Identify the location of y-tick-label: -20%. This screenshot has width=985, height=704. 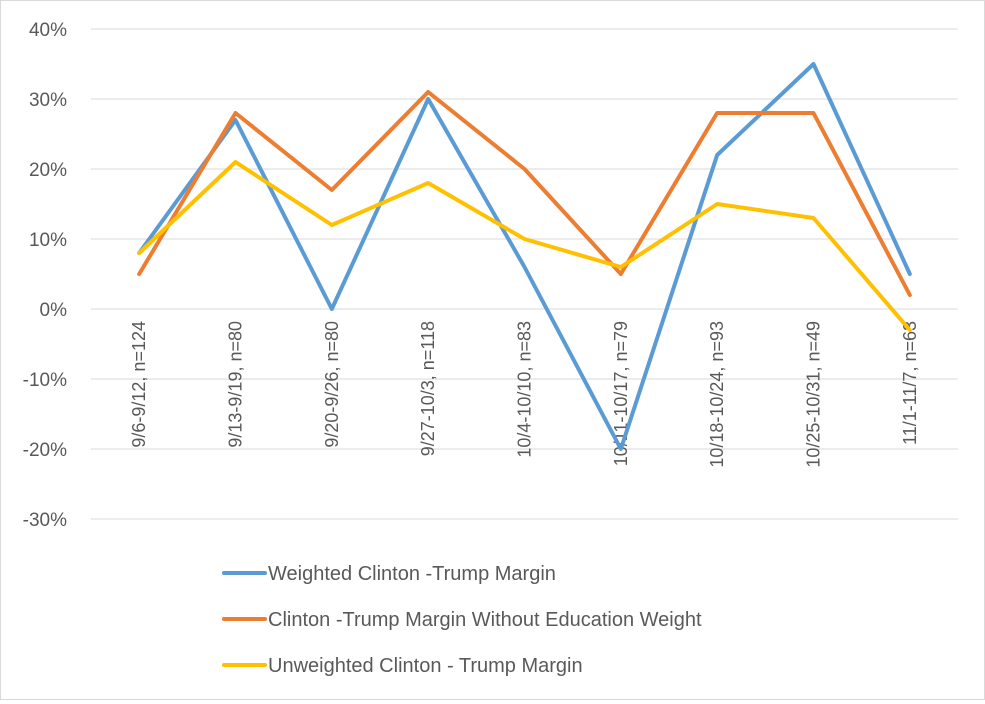
(45, 450).